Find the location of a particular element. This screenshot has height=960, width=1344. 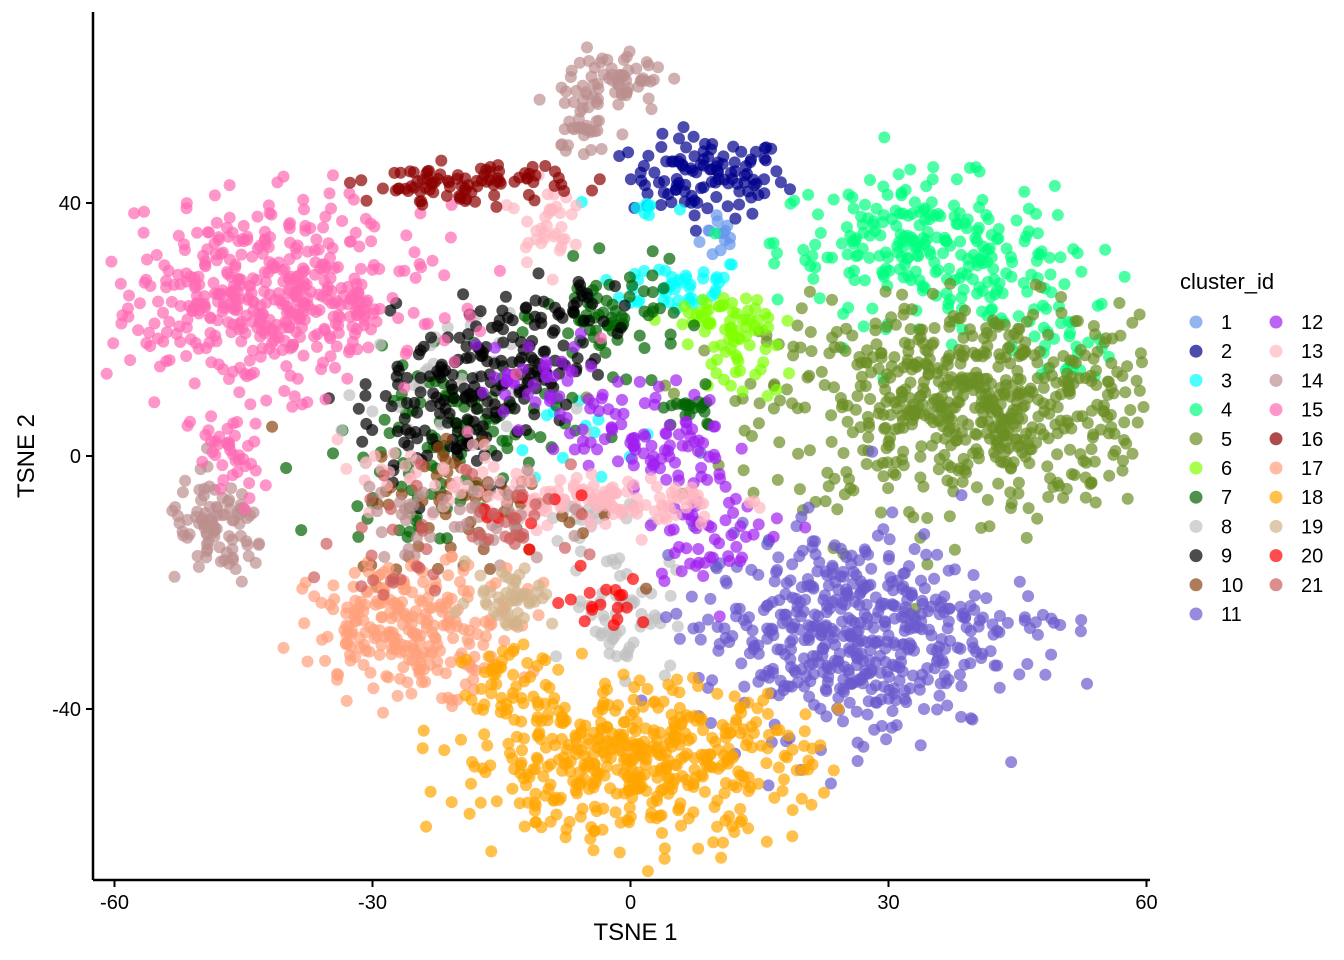

legend-item-6: 6 is located at coordinates (1210, 469).